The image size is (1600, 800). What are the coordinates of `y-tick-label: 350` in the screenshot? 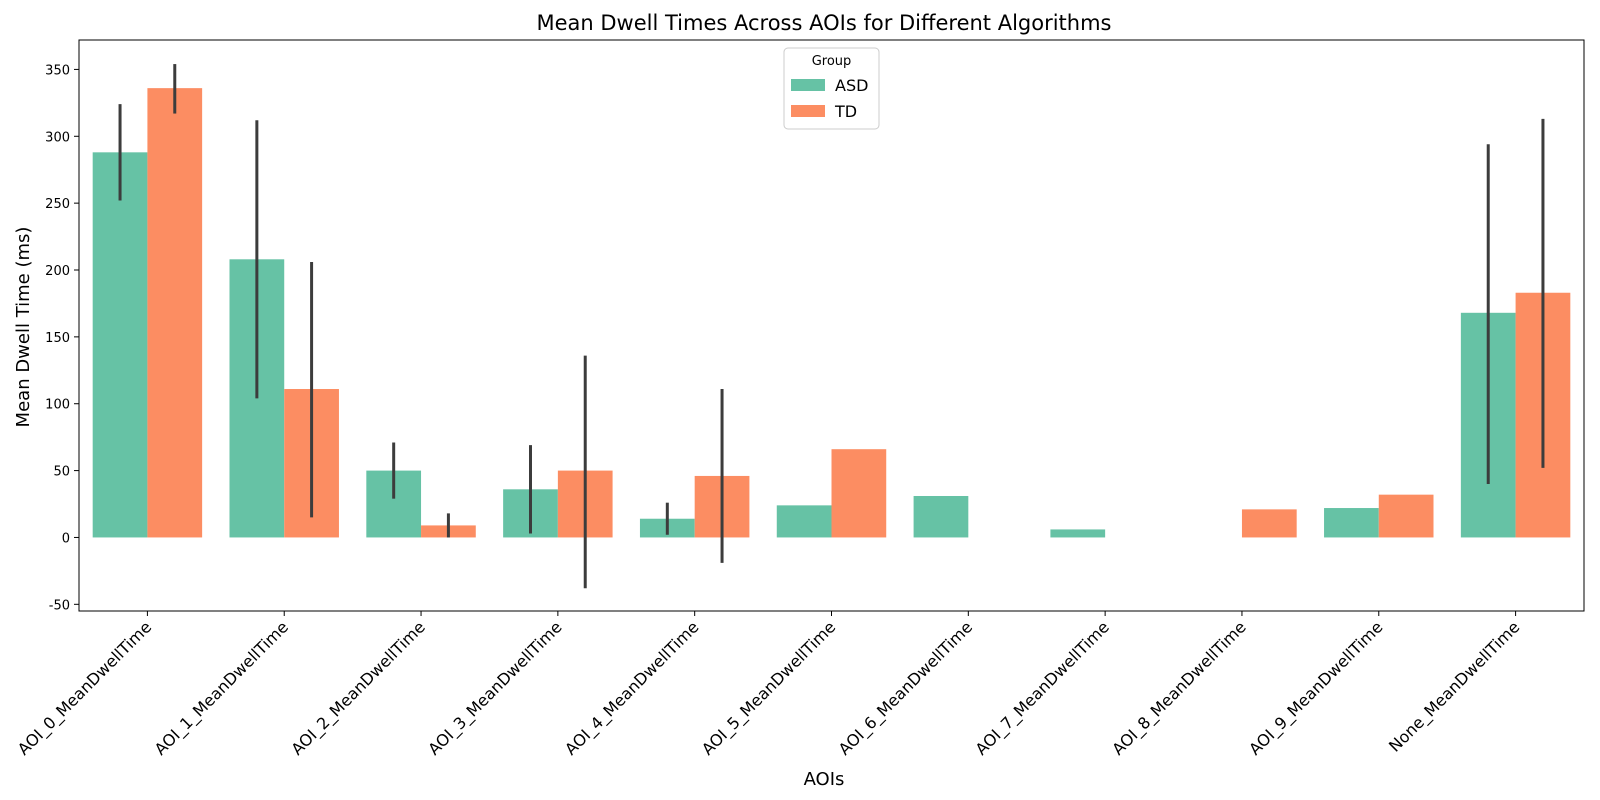 It's located at (57, 70).